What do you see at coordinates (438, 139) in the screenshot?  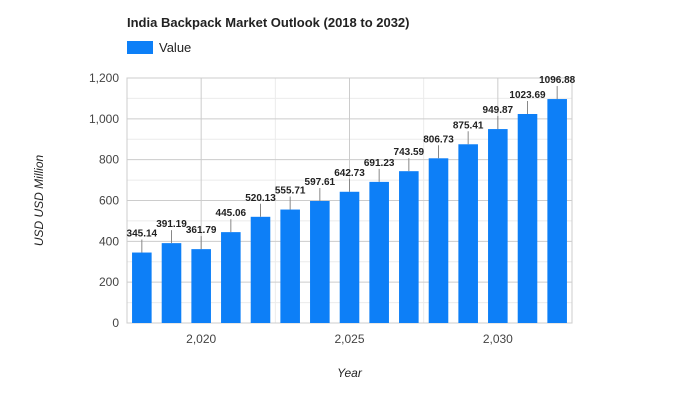 I see `data-label: 806.73` at bounding box center [438, 139].